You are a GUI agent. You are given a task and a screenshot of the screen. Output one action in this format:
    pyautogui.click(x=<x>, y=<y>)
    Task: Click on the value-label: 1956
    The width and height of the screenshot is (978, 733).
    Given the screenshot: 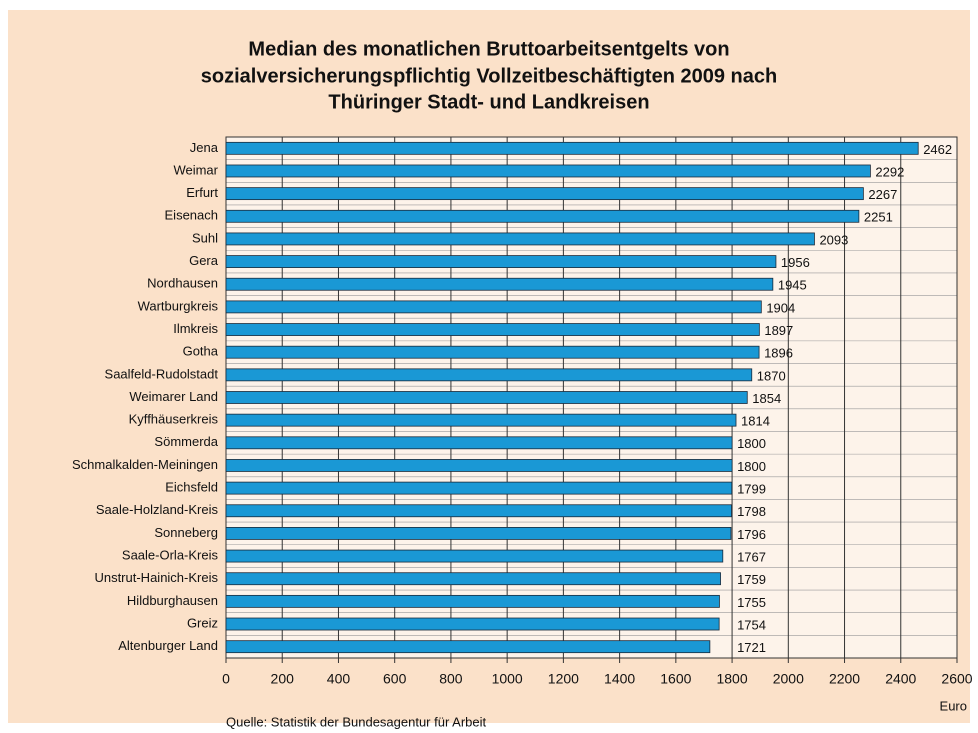 What is the action you would take?
    pyautogui.click(x=795, y=262)
    